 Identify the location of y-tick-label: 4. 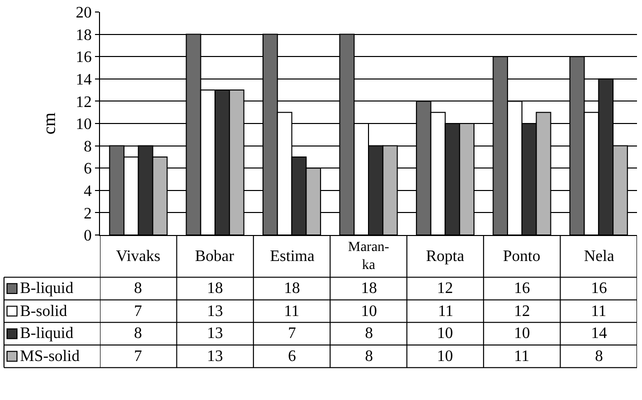
(88, 191).